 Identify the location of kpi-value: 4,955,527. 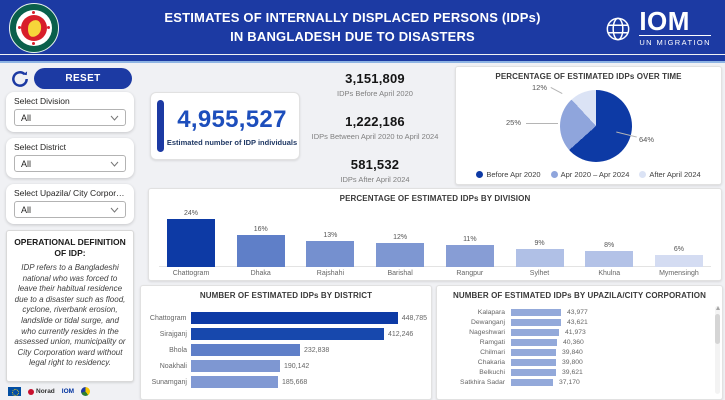
(232, 119).